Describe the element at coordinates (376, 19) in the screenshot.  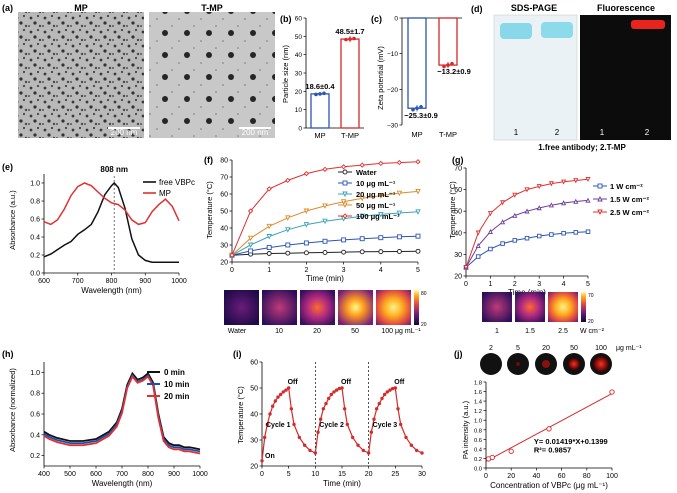
I see `panel-c-letter: (c)` at that location.